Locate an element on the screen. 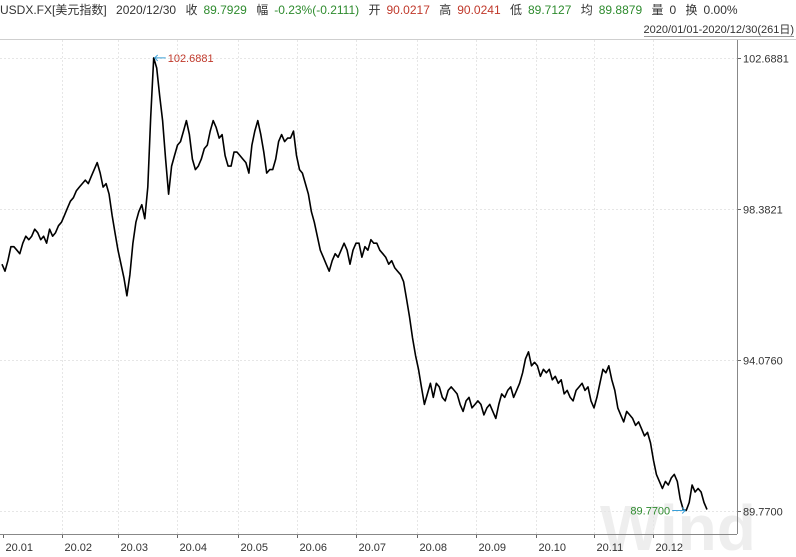 This screenshot has height=557, width=796. min-marker-arrow is located at coordinates (679, 510).